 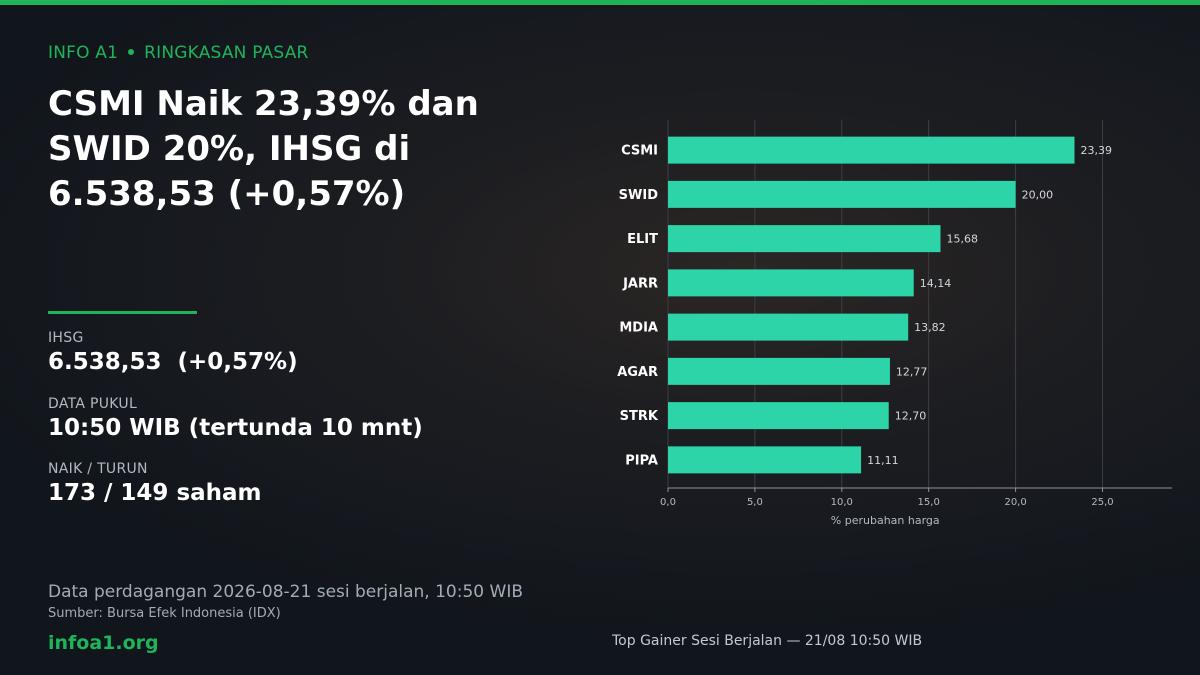 What do you see at coordinates (173, 362) in the screenshot?
I see `stat-value-ihsg: 6.538,53 (+0,57%)` at bounding box center [173, 362].